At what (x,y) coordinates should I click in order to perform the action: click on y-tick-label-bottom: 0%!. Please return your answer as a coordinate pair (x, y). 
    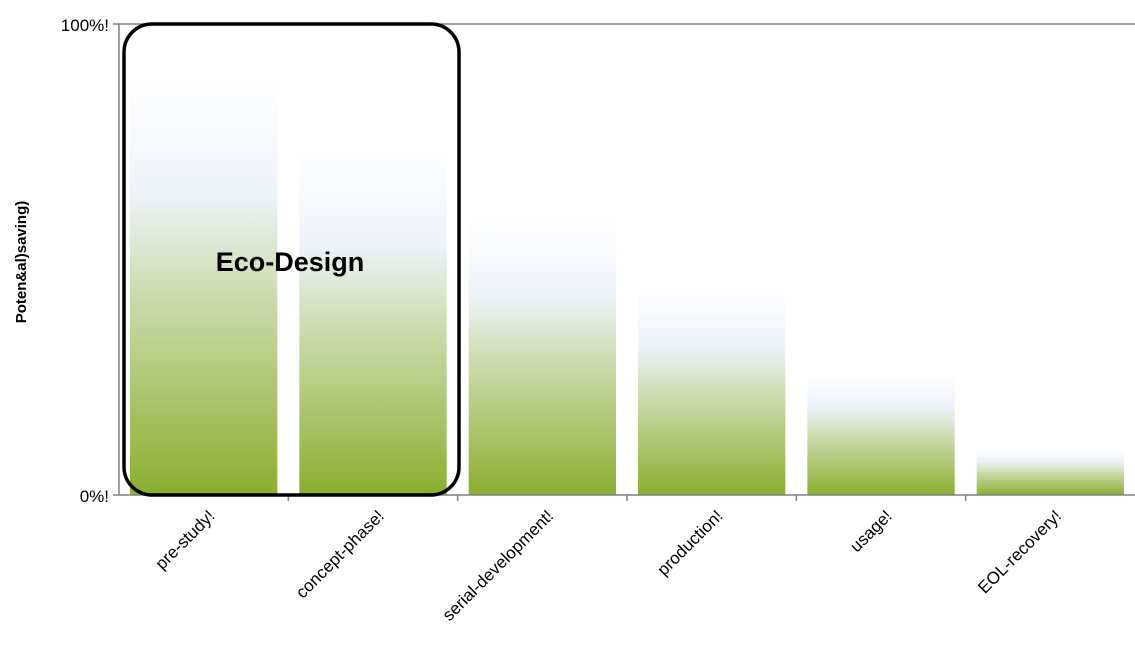
    Looking at the image, I should click on (94, 496).